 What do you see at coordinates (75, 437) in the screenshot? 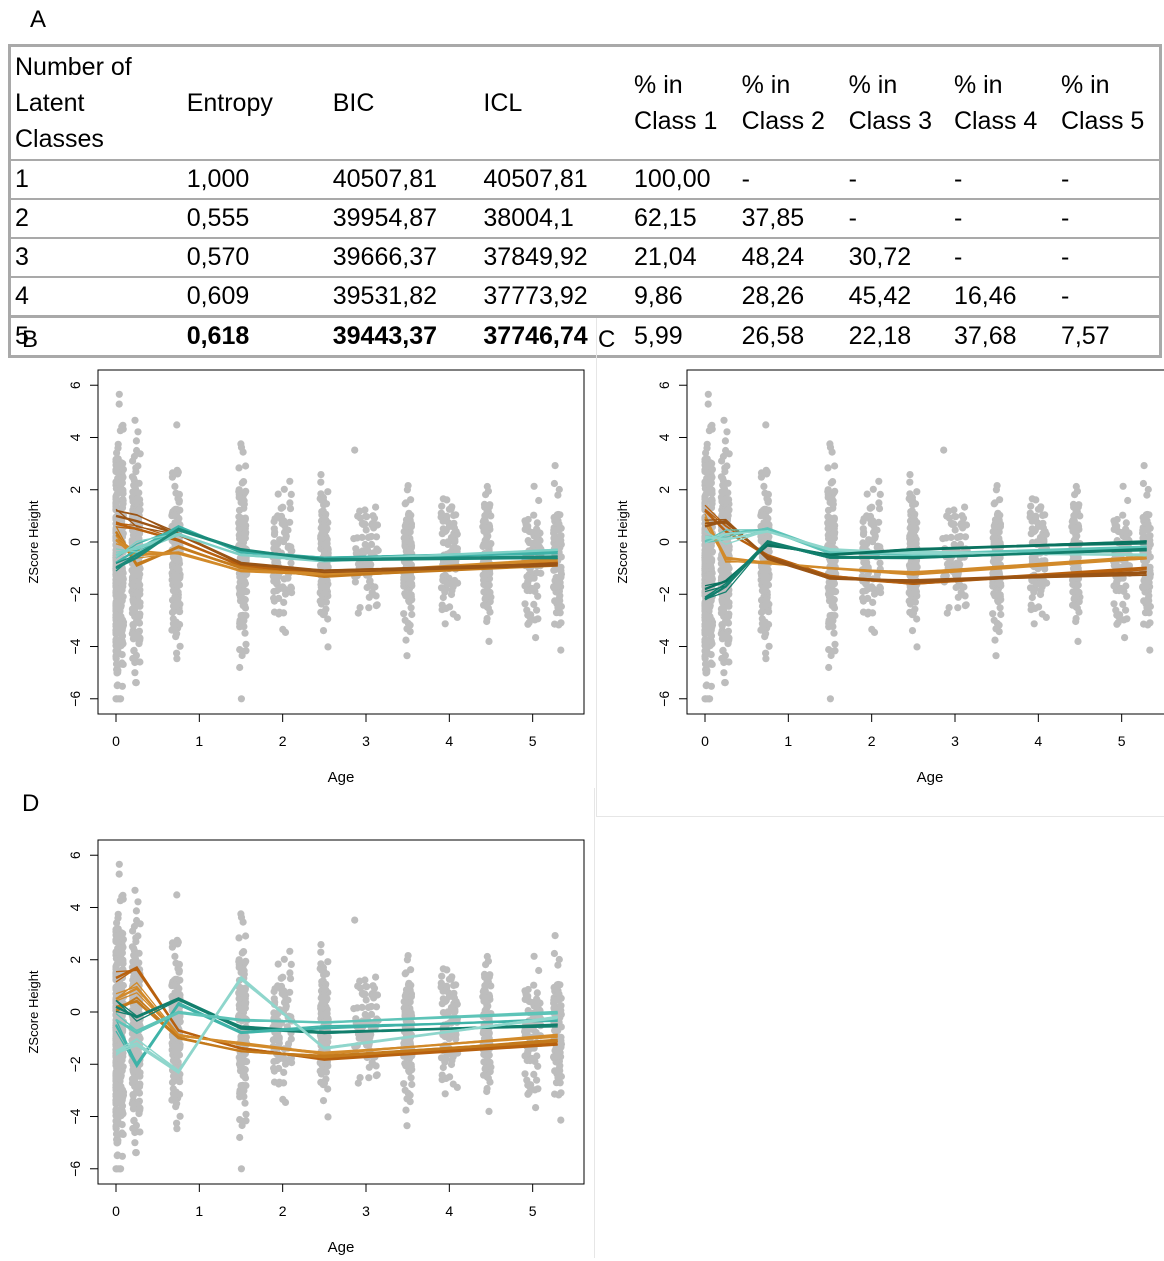
I see `y-tick-label: 4` at bounding box center [75, 437].